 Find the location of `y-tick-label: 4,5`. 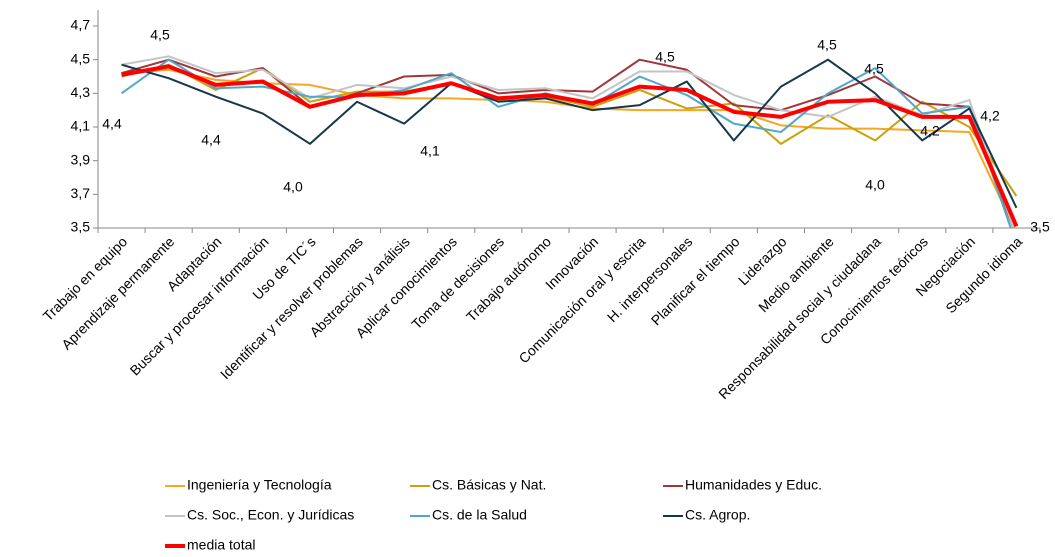

y-tick-label: 4,5 is located at coordinates (81, 58).